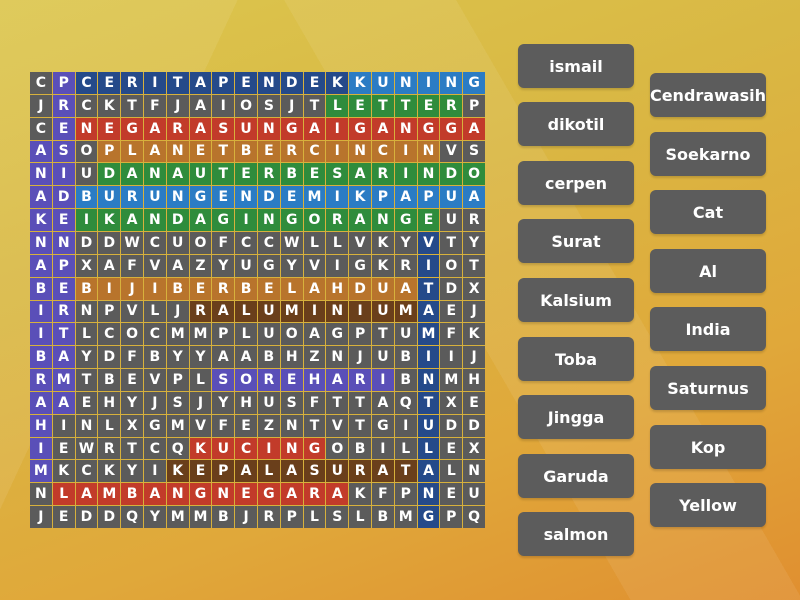 This screenshot has height=600, width=800. I want to click on grid-cell: W, so click(291, 242).